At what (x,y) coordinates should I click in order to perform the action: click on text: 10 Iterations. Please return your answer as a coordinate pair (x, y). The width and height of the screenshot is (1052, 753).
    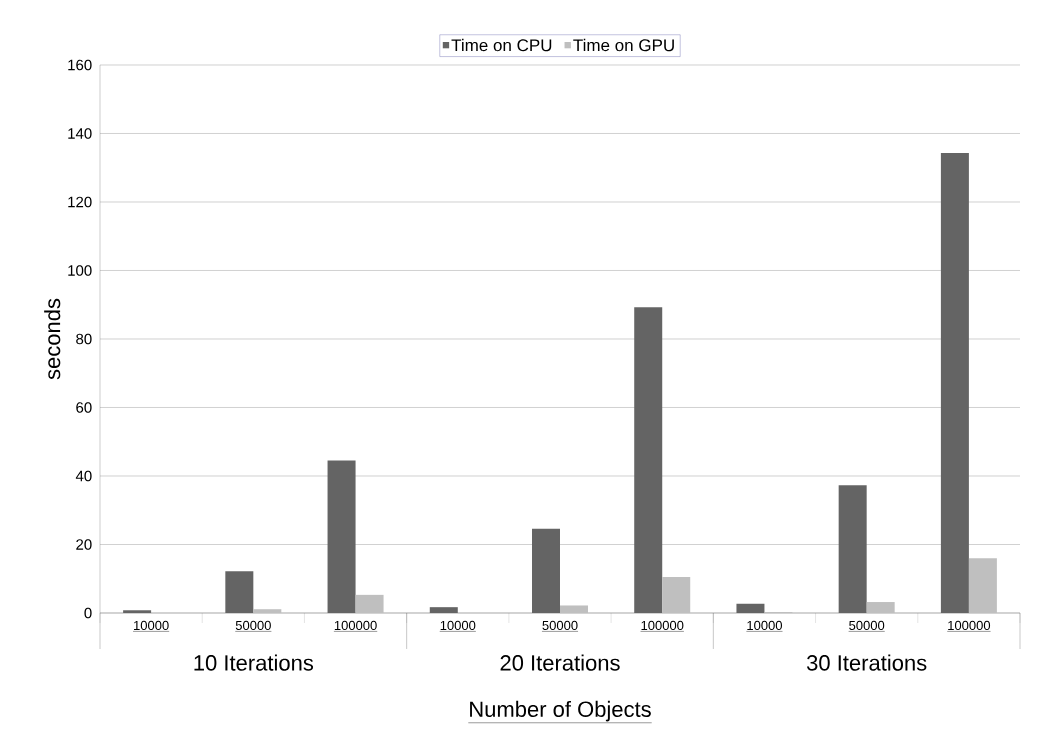
    Looking at the image, I should click on (254, 662).